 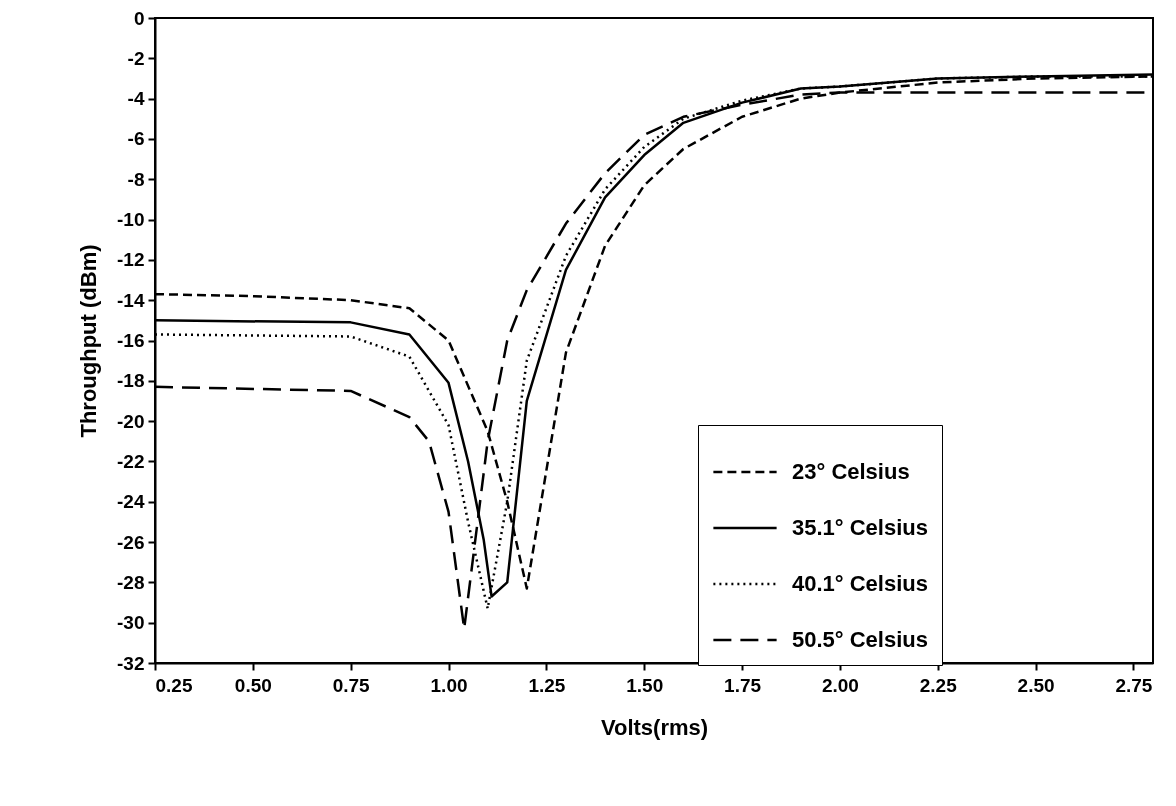 What do you see at coordinates (131, 340) in the screenshot?
I see `y-tick-label: -16` at bounding box center [131, 340].